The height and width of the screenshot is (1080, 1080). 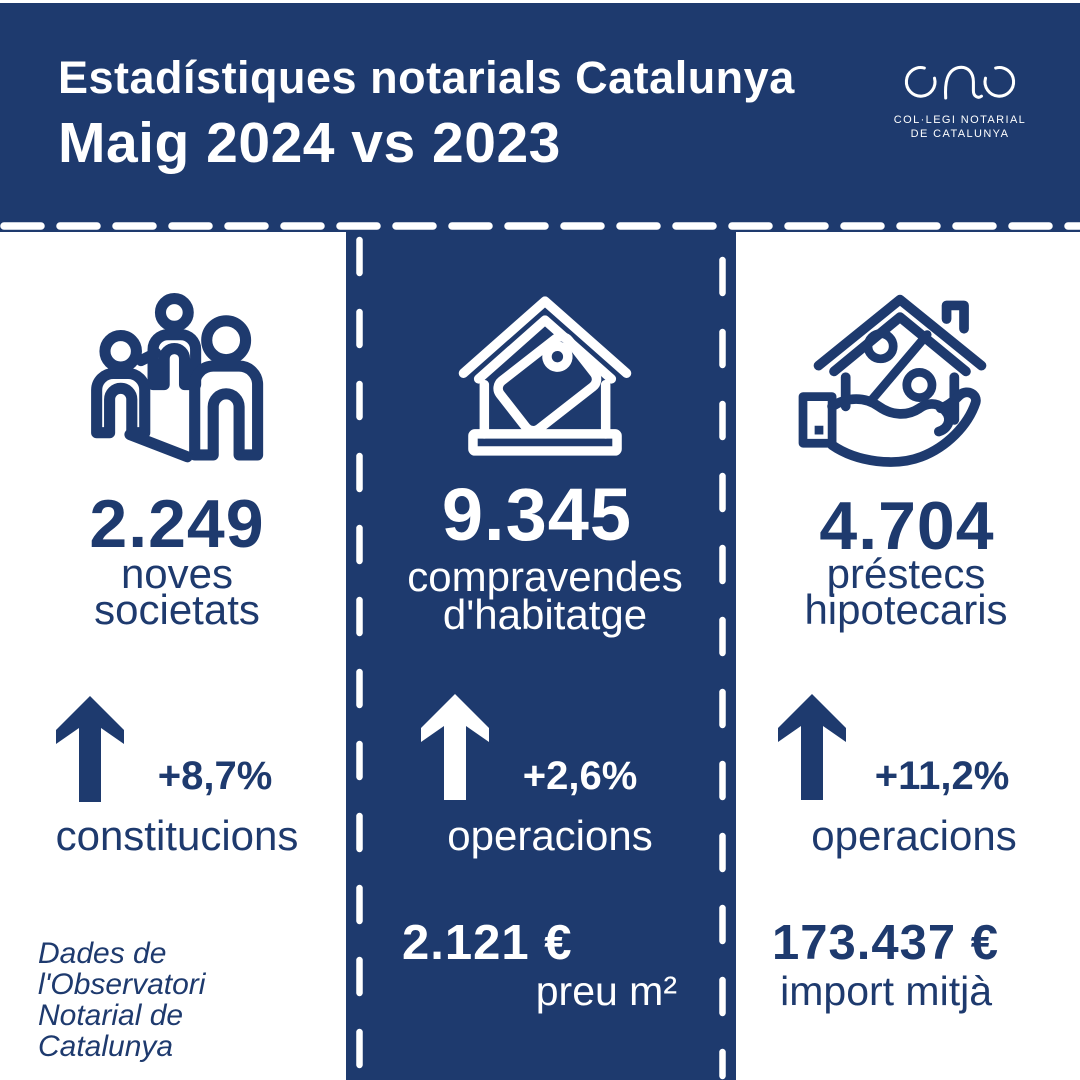 I want to click on secondary-value-import: 173.437 €, so click(x=885, y=943).